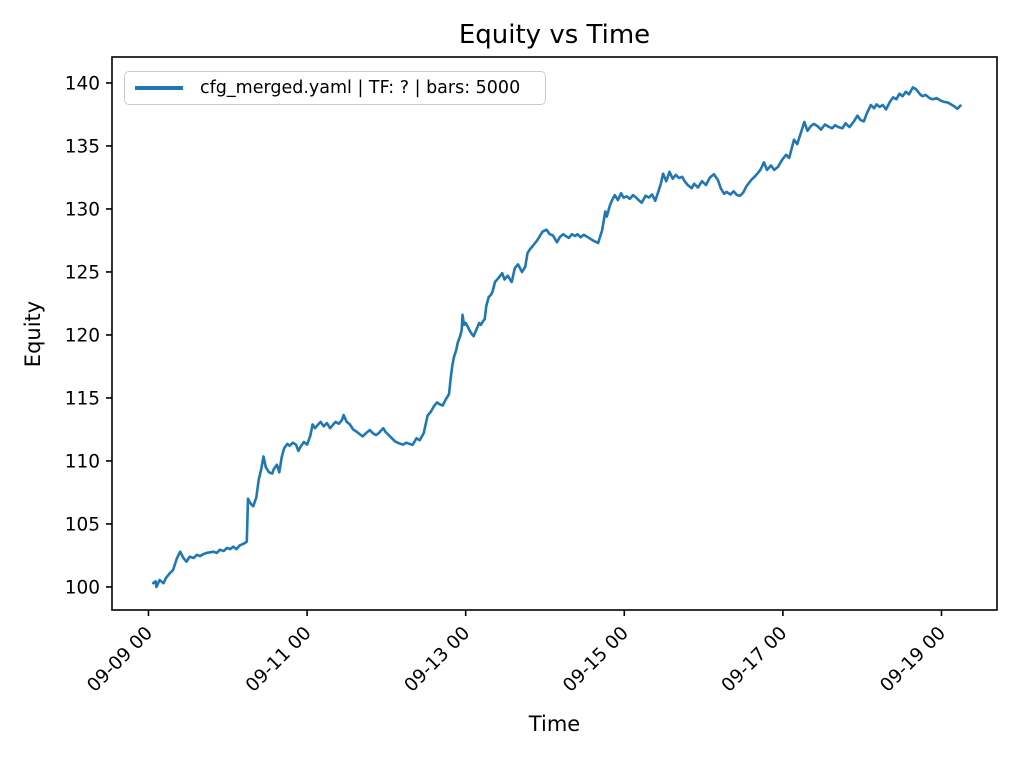 This screenshot has width=1024, height=768. Describe the element at coordinates (82, 524) in the screenshot. I see `y-tick-label: 105` at that location.